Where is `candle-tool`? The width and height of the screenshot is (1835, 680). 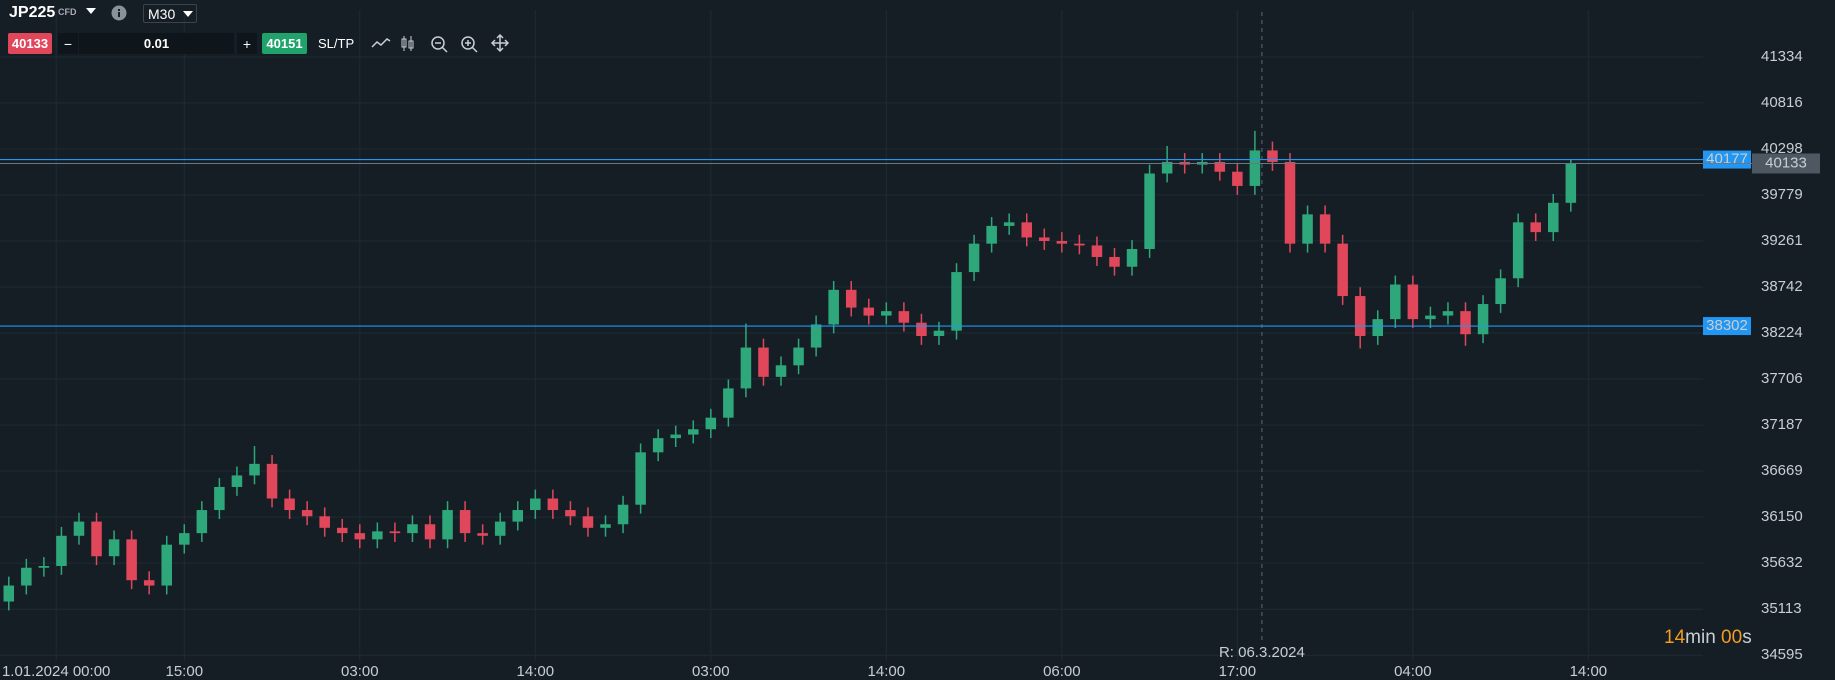 candle-tool is located at coordinates (407, 43).